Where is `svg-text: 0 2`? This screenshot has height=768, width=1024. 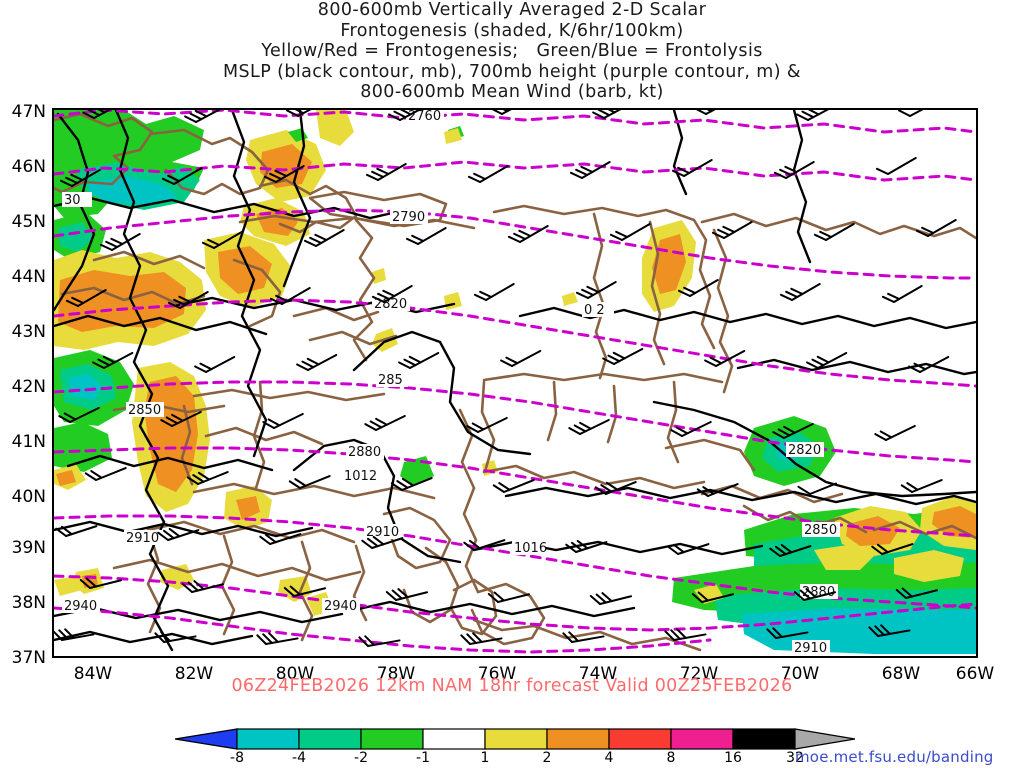 svg-text: 0 2 is located at coordinates (594, 310).